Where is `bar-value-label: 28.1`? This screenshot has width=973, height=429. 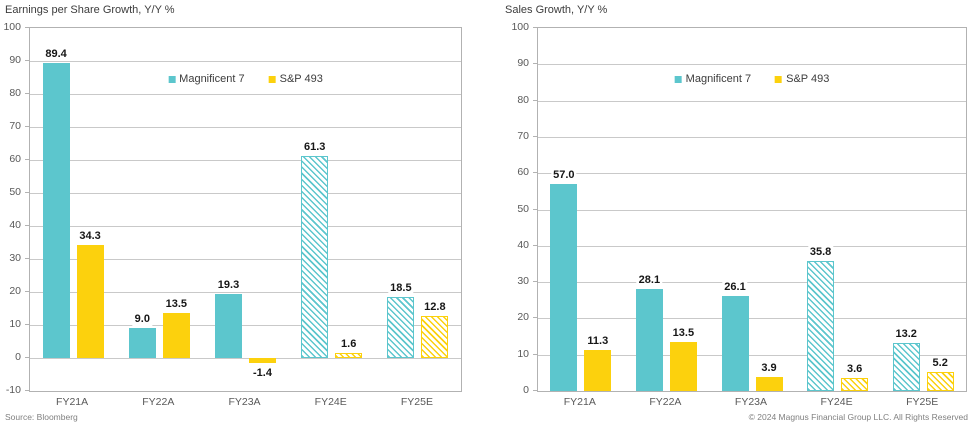
bar-value-label: 28.1 is located at coordinates (649, 280).